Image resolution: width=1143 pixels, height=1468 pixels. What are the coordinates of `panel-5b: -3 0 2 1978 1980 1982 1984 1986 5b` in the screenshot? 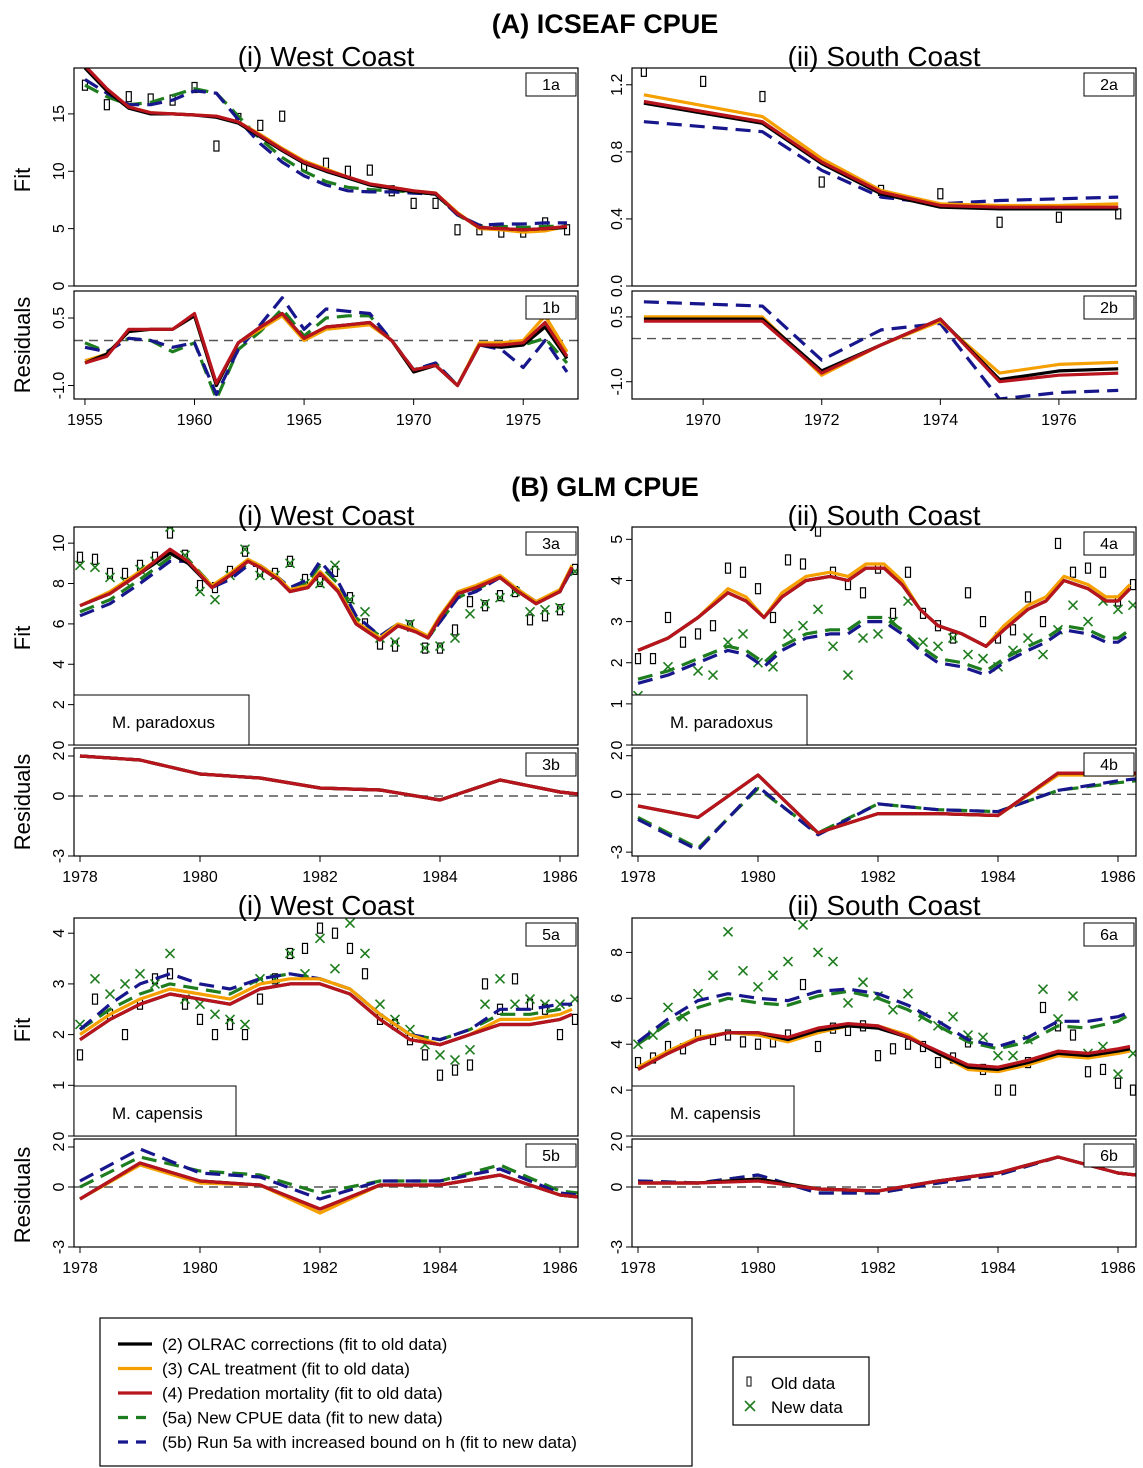 It's located at (315, 1207).